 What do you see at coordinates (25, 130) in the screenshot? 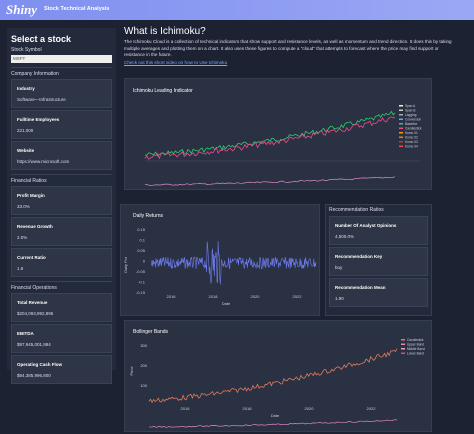
I see `card-value: 221,000` at bounding box center [25, 130].